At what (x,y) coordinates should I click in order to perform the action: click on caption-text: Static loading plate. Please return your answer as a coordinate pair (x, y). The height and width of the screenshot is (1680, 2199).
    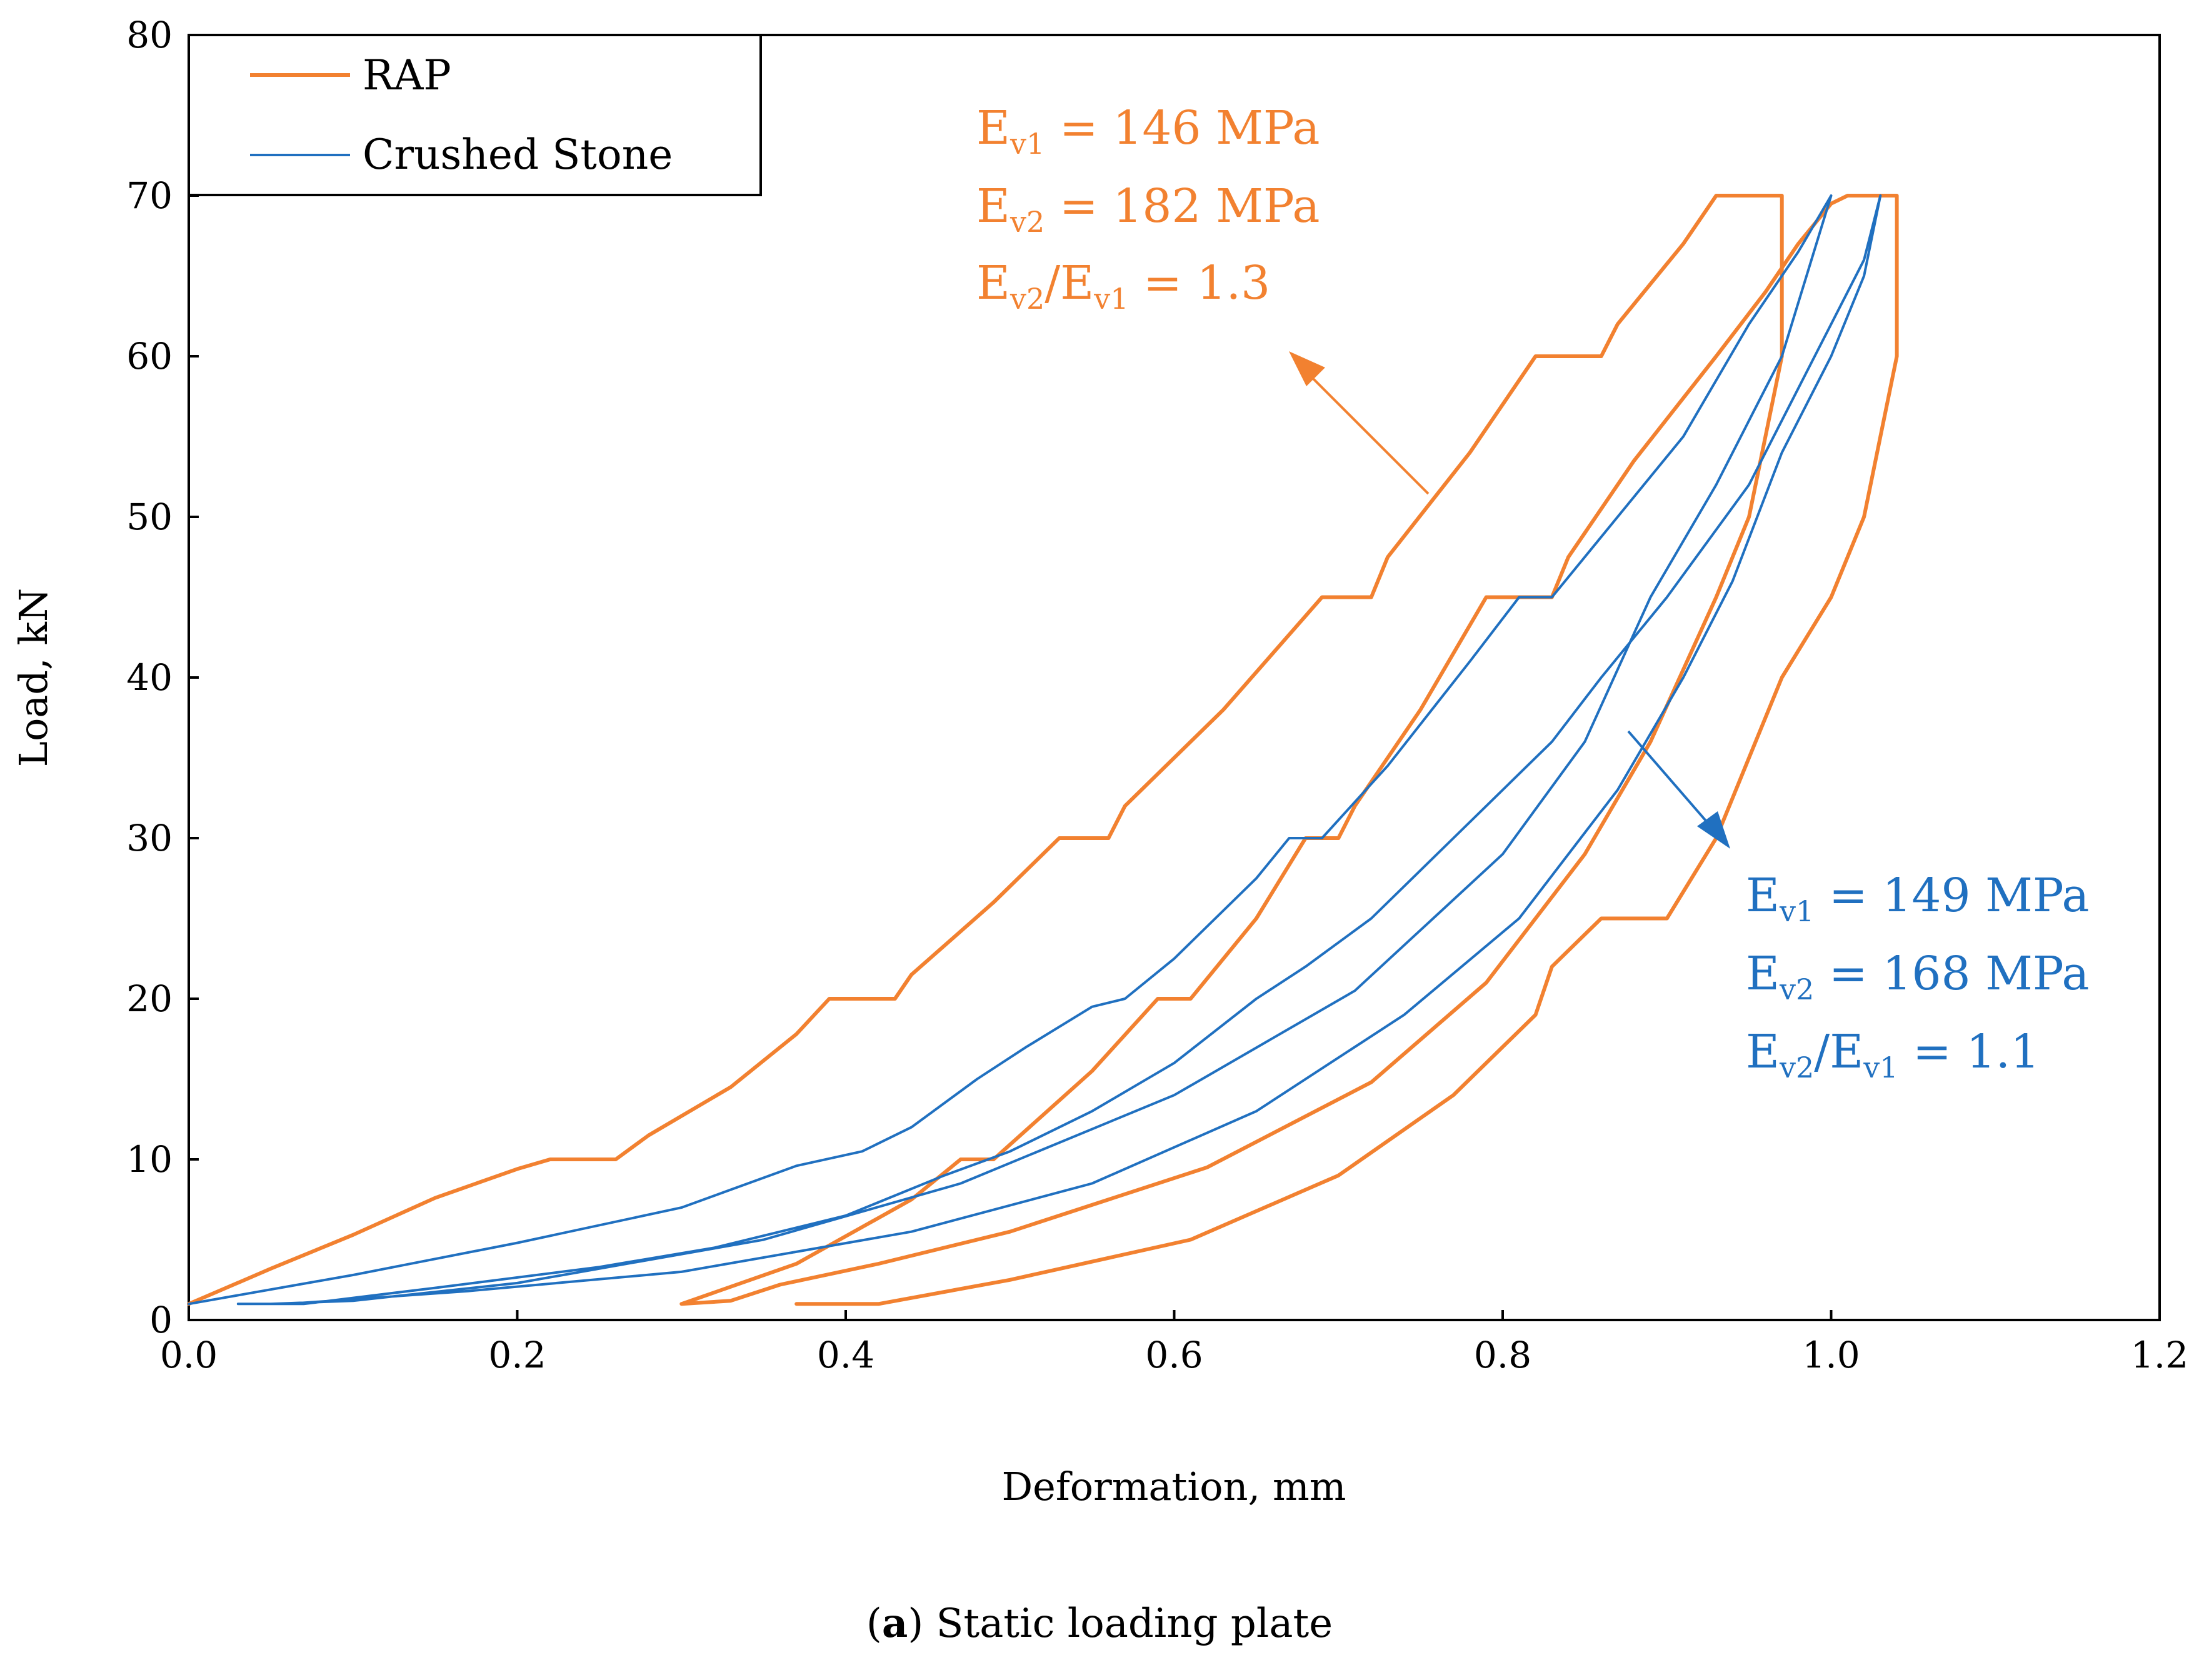
    Looking at the image, I should click on (1128, 1624).